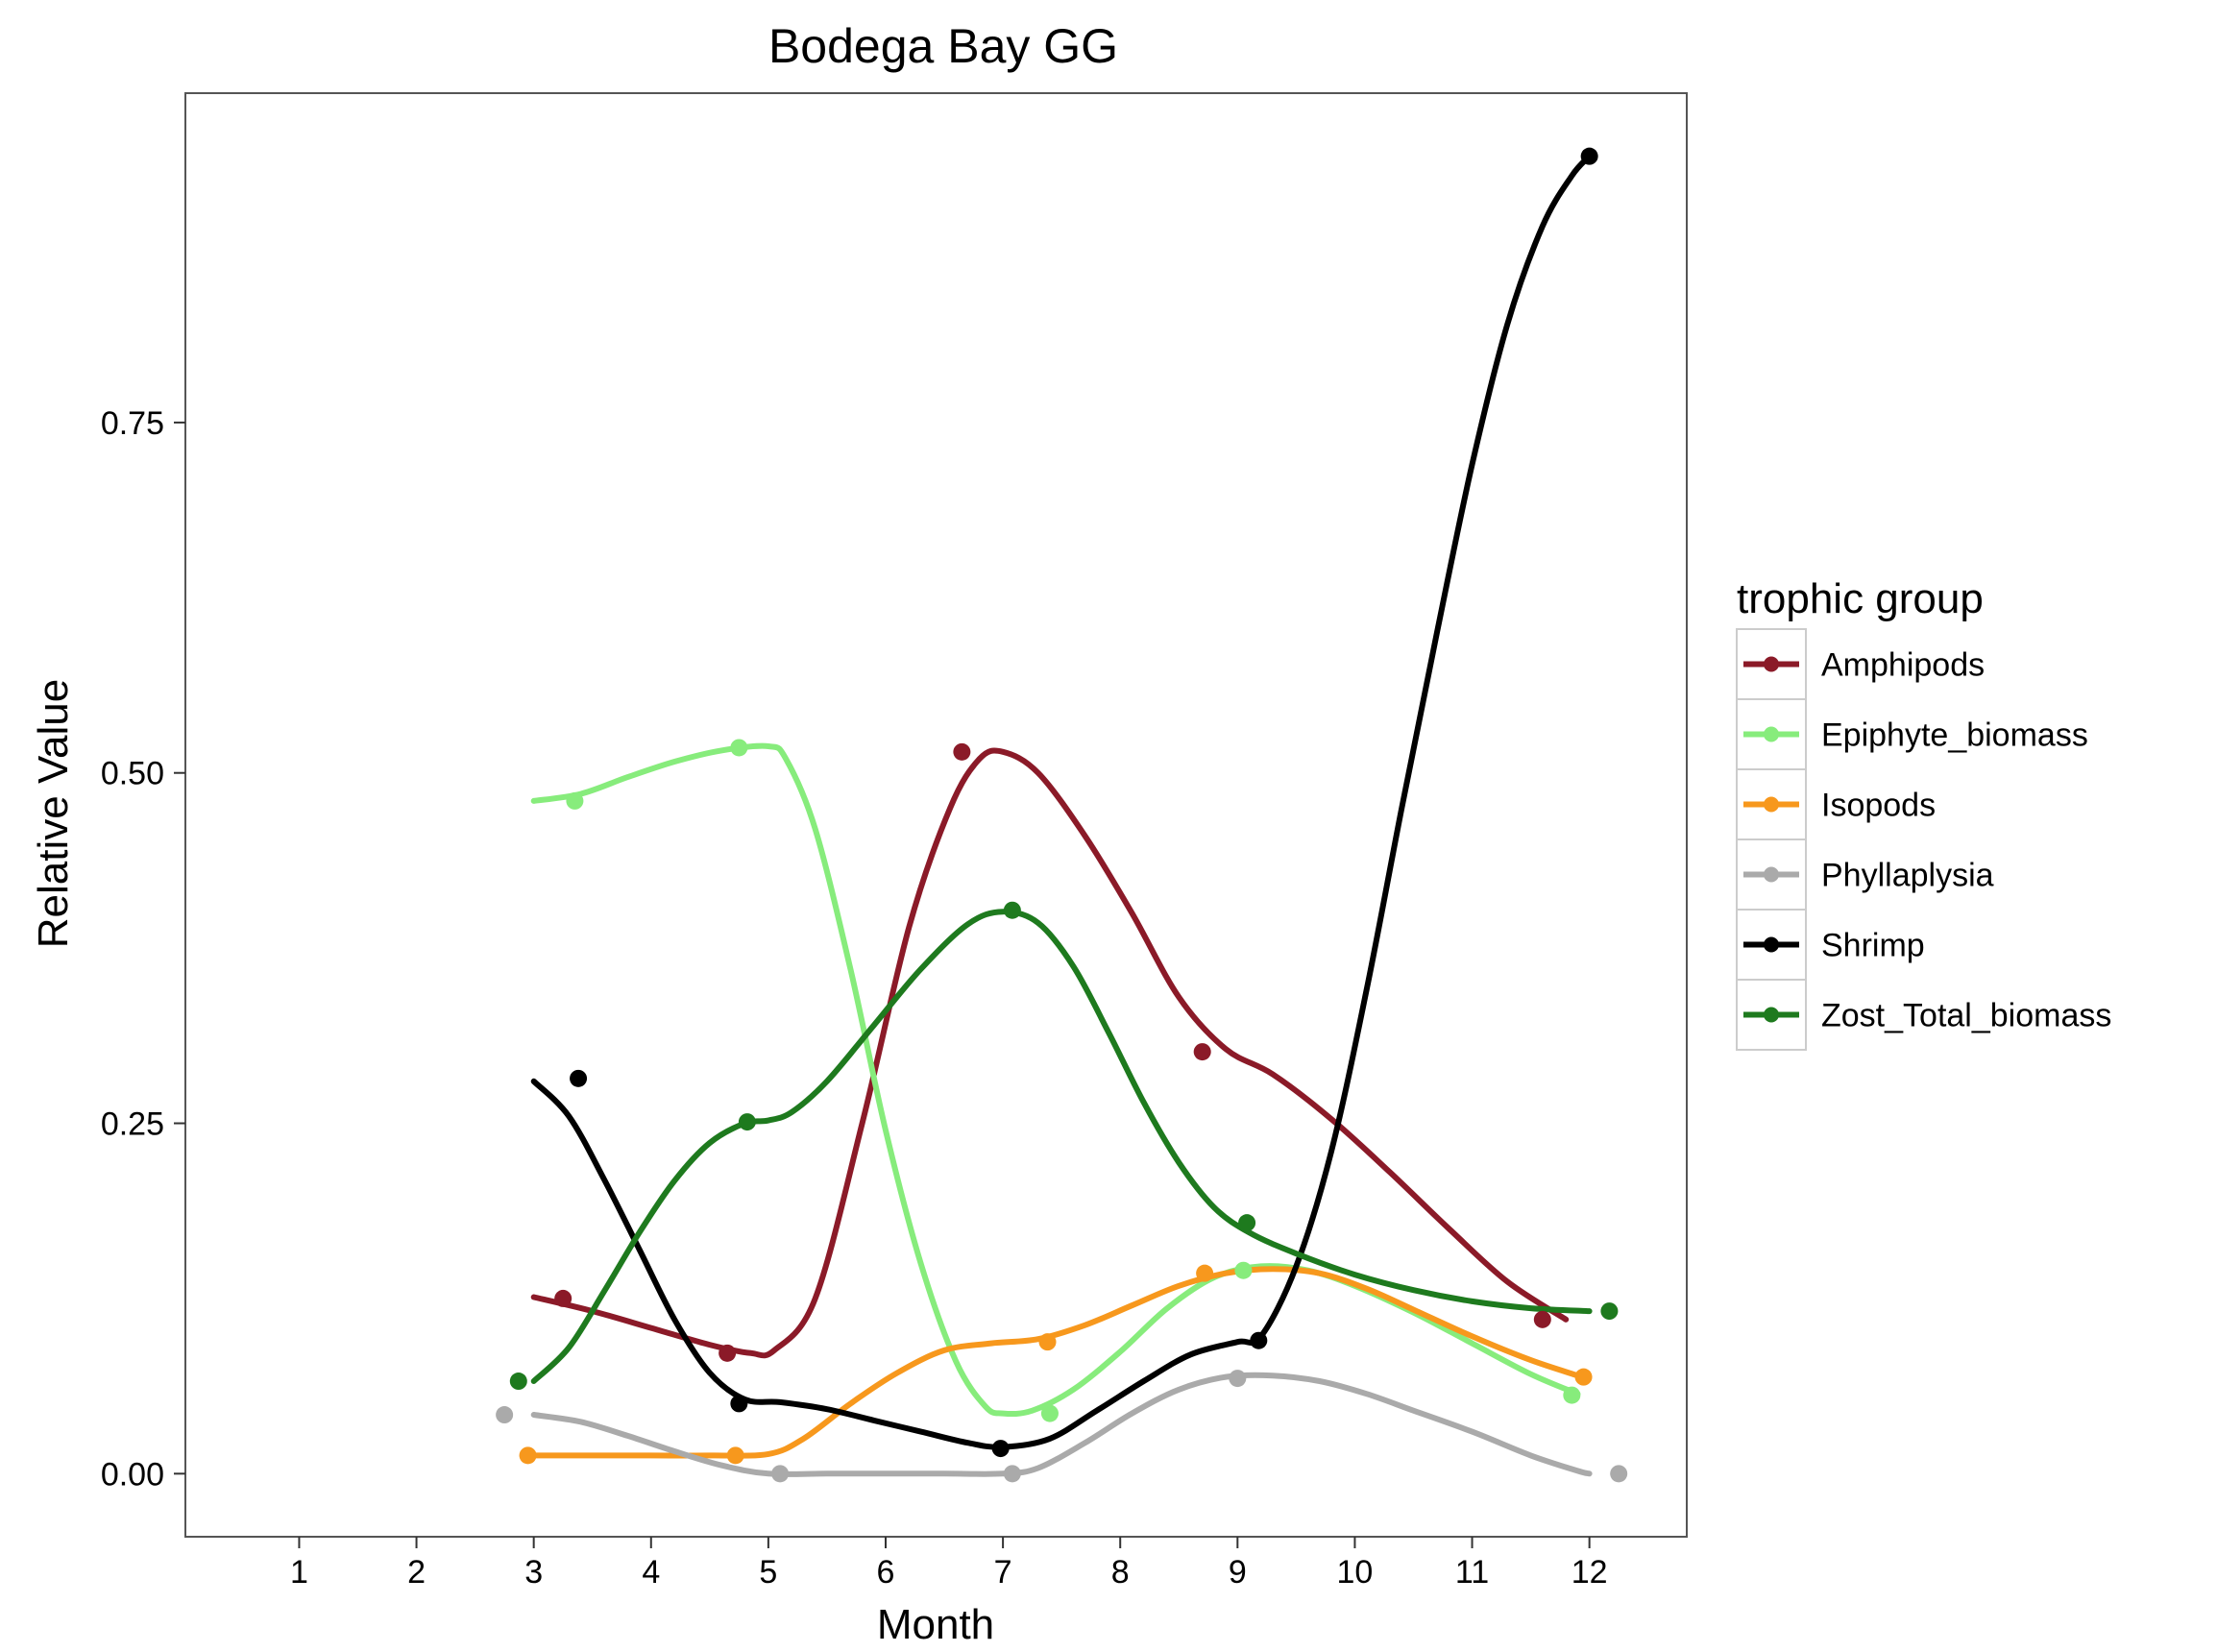 This screenshot has height=1652, width=2217. I want to click on legend-item-zost-total-biomass: Zost_Total_biomass, so click(1924, 1015).